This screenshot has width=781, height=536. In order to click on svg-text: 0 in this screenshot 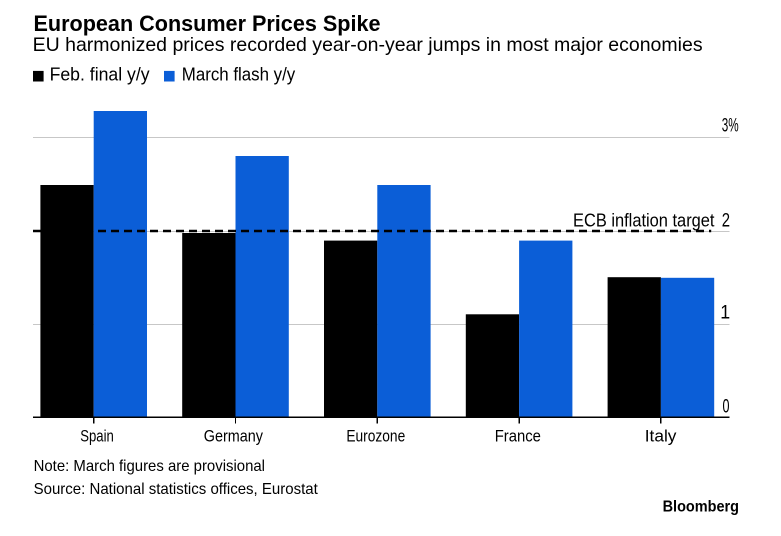, I will do `click(726, 406)`.